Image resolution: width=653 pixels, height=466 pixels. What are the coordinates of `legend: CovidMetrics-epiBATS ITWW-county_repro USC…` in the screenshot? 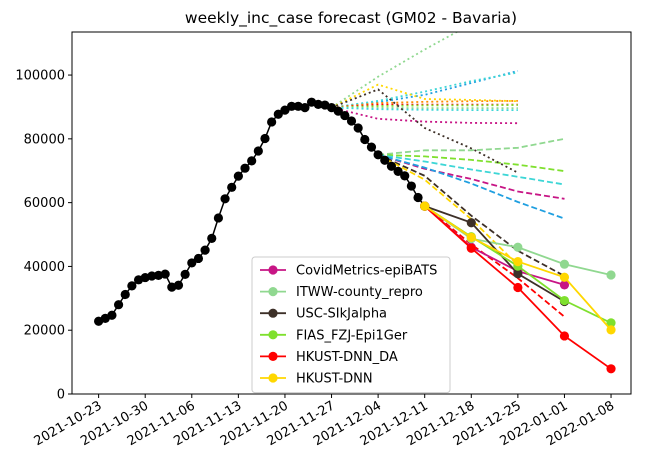 It's located at (351, 325).